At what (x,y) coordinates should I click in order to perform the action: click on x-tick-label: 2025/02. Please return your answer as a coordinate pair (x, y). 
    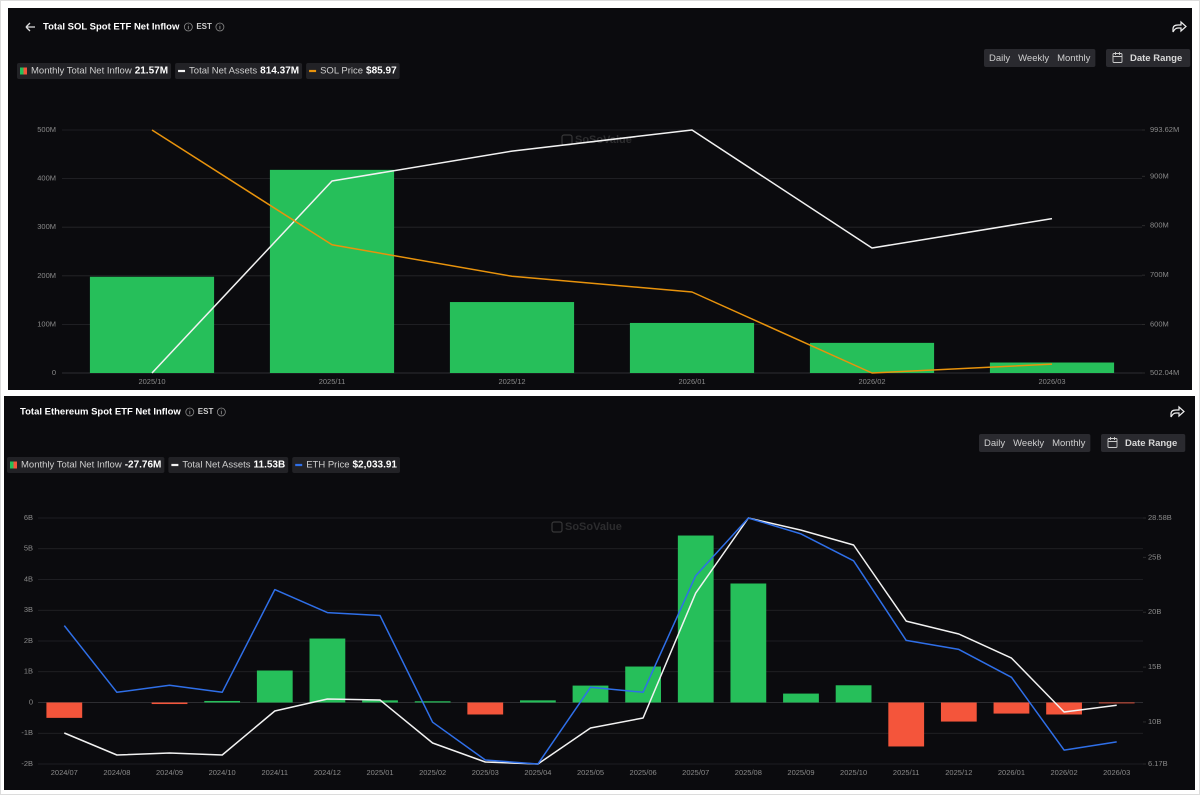
    Looking at the image, I should click on (432, 772).